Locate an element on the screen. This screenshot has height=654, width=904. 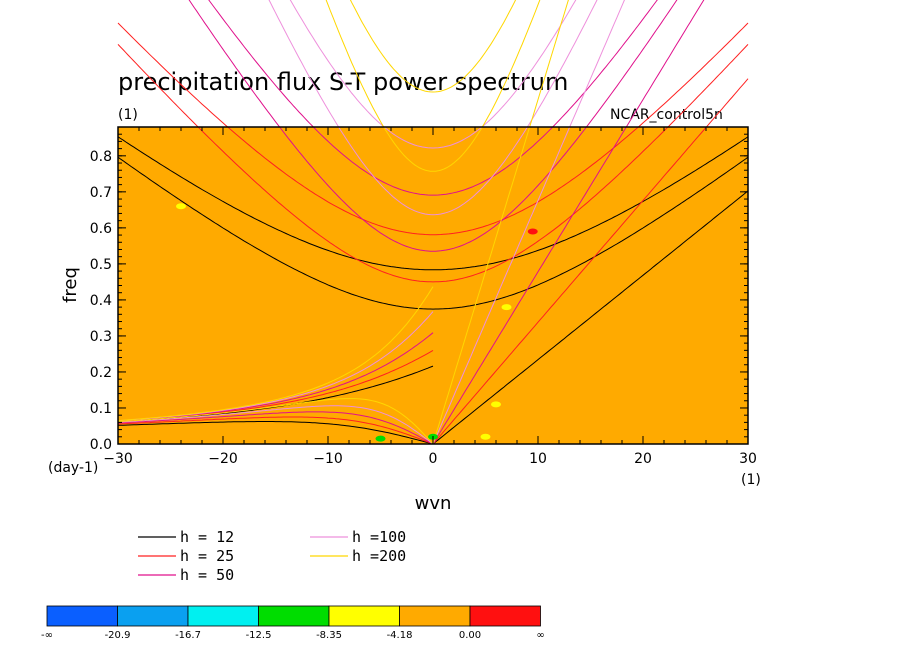
x-tick-label-30: 30 is located at coordinates (748, 459).